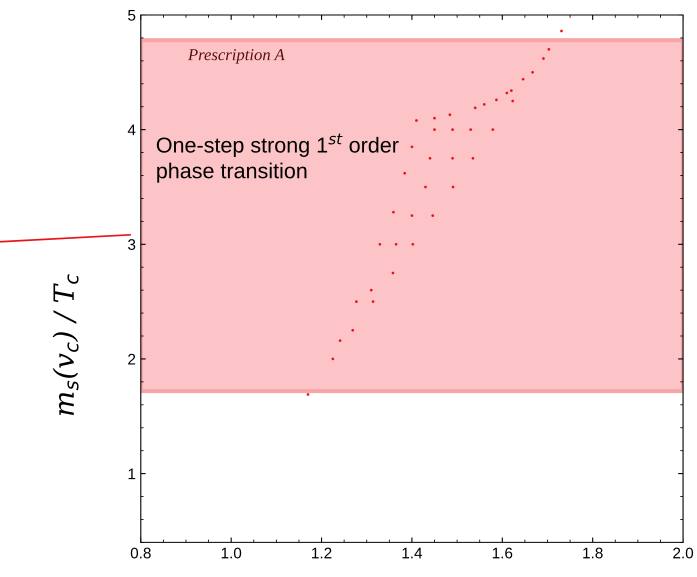 The width and height of the screenshot is (697, 577). Describe the element at coordinates (140, 553) in the screenshot. I see `x-tick-label: 0.8` at that location.